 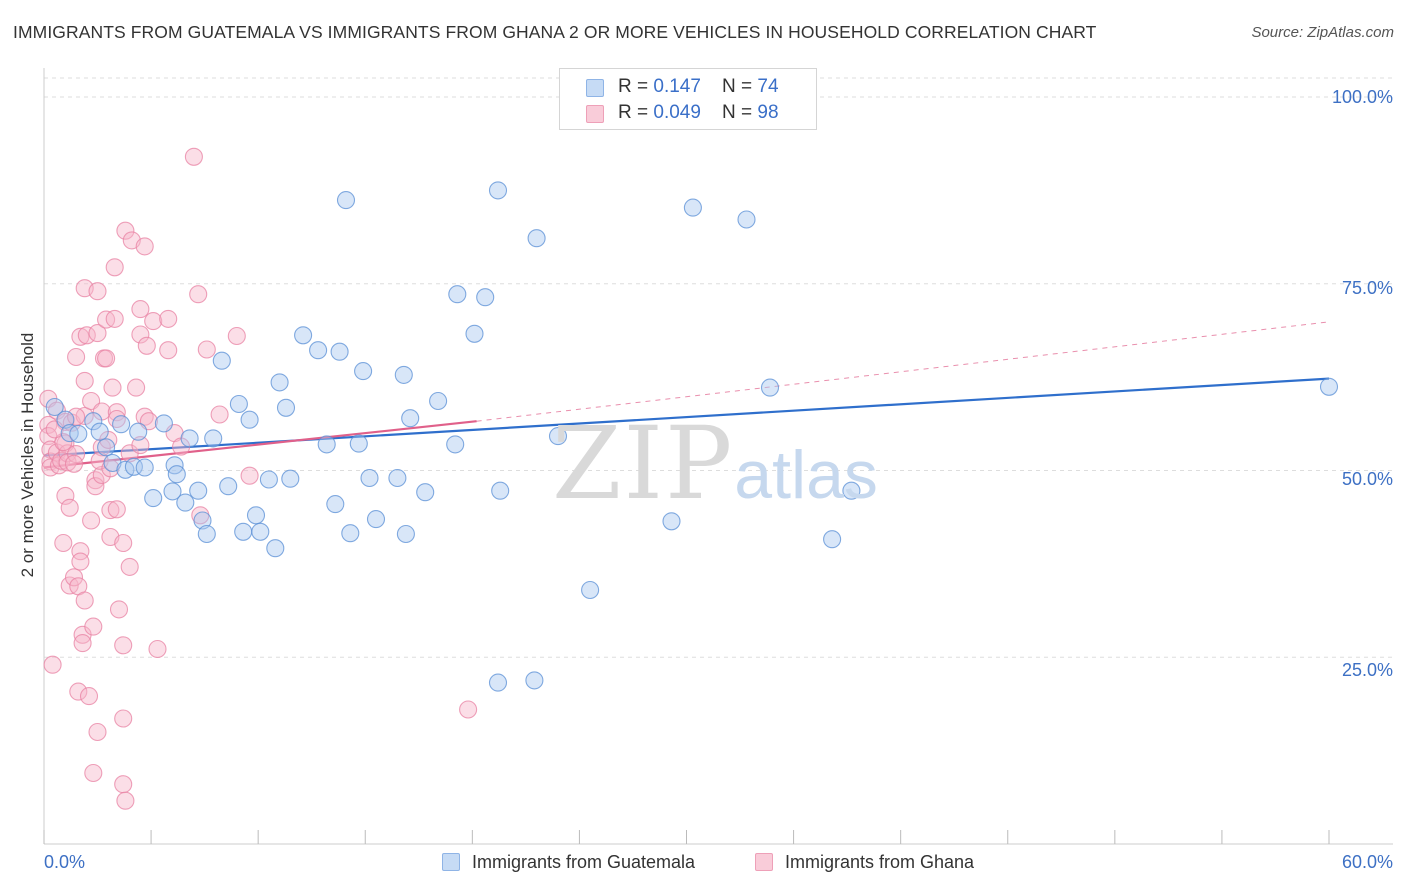 I want to click on watermark-zip: ZIP, so click(x=643, y=463).